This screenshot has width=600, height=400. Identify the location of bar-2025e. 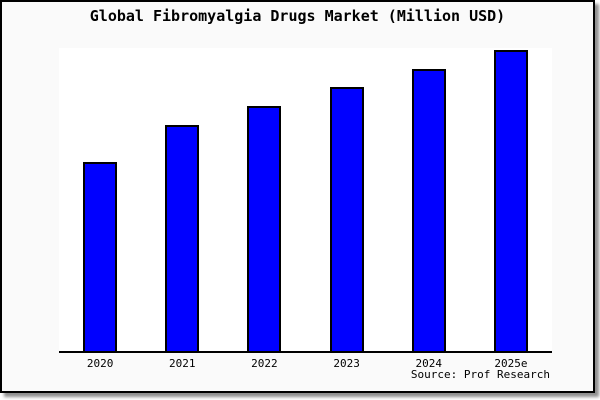
(510, 200).